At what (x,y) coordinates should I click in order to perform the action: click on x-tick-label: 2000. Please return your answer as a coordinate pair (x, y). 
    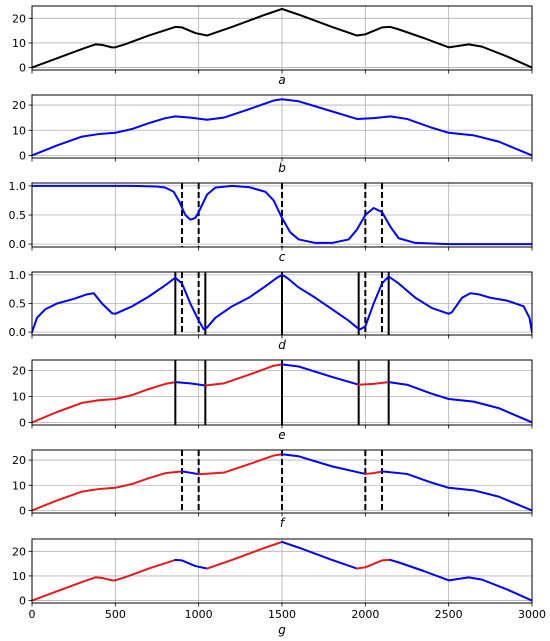
    Looking at the image, I should click on (365, 614).